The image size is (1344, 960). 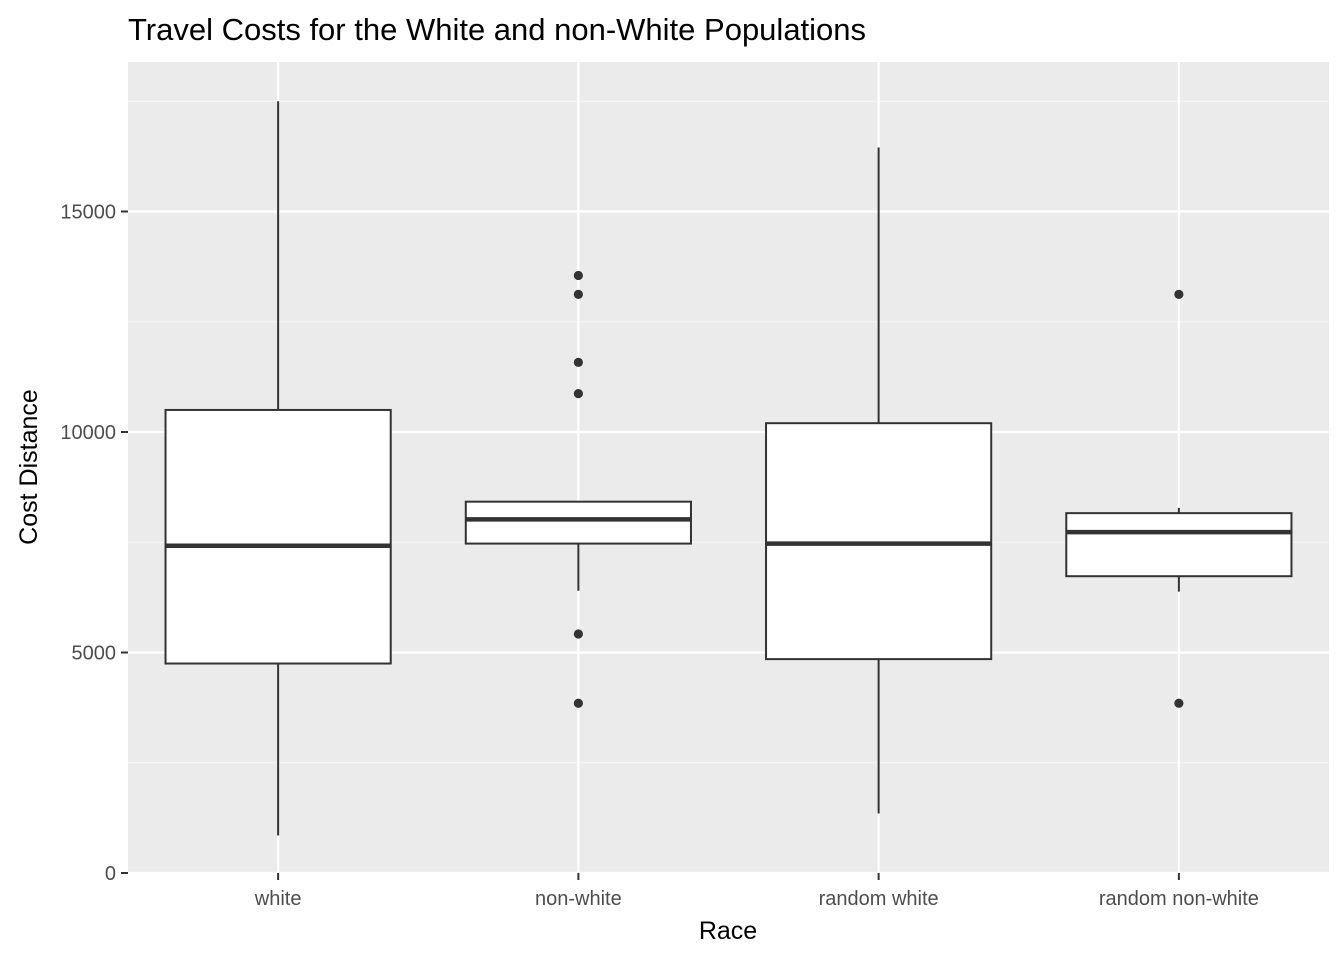 I want to click on x-tick-label: random white, so click(x=879, y=899).